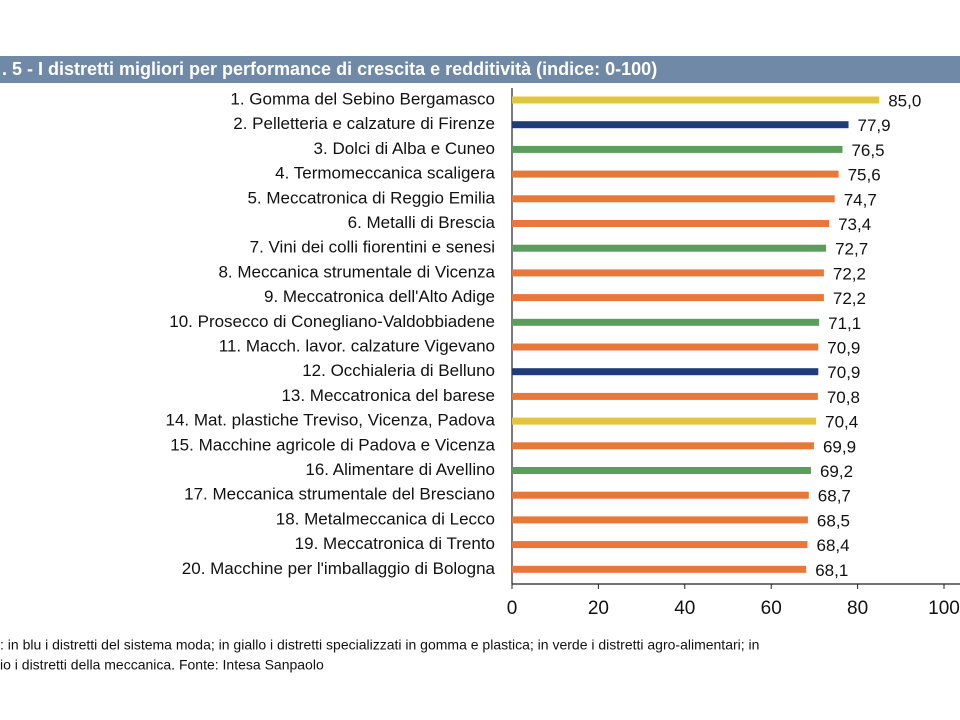 This screenshot has height=720, width=960. What do you see at coordinates (874, 125) in the screenshot?
I see `value-label: 77,9` at bounding box center [874, 125].